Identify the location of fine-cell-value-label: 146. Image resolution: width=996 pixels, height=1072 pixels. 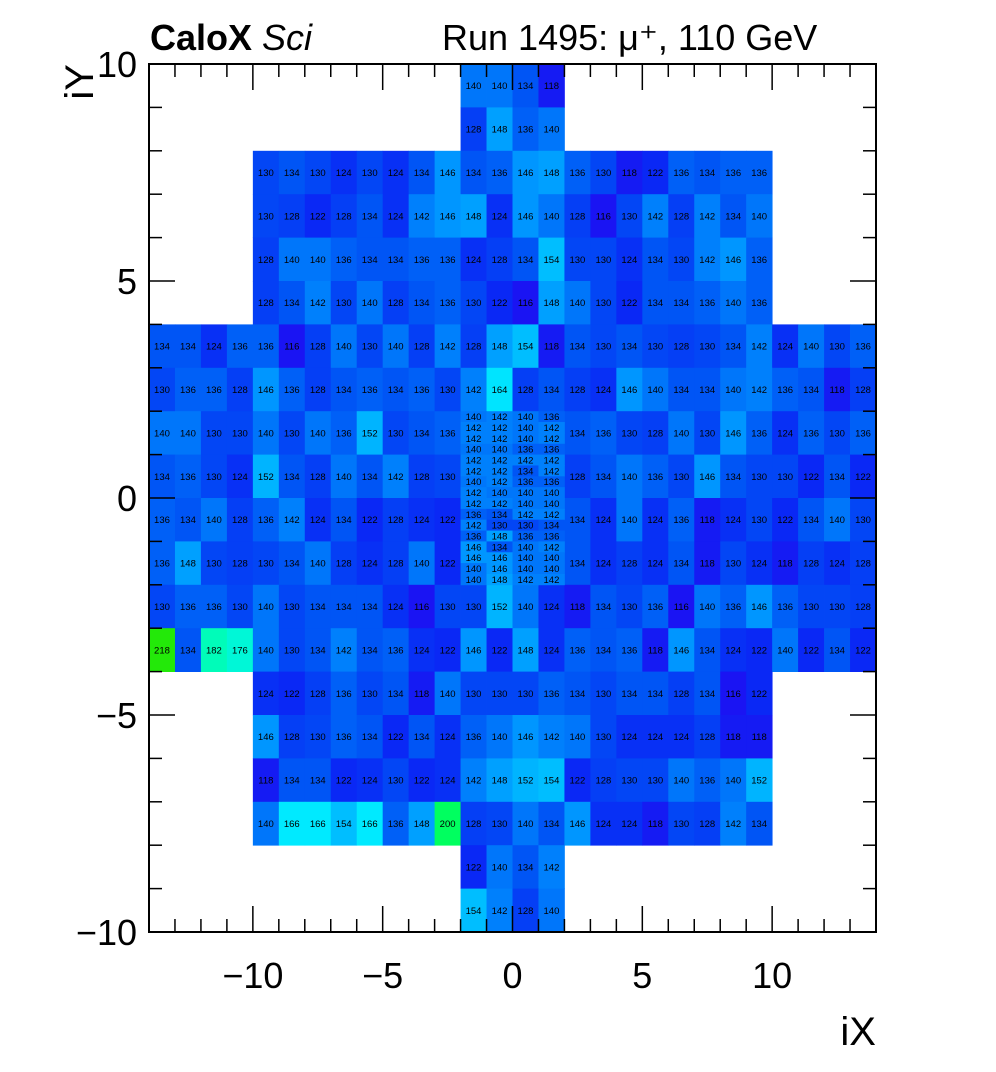
(474, 547).